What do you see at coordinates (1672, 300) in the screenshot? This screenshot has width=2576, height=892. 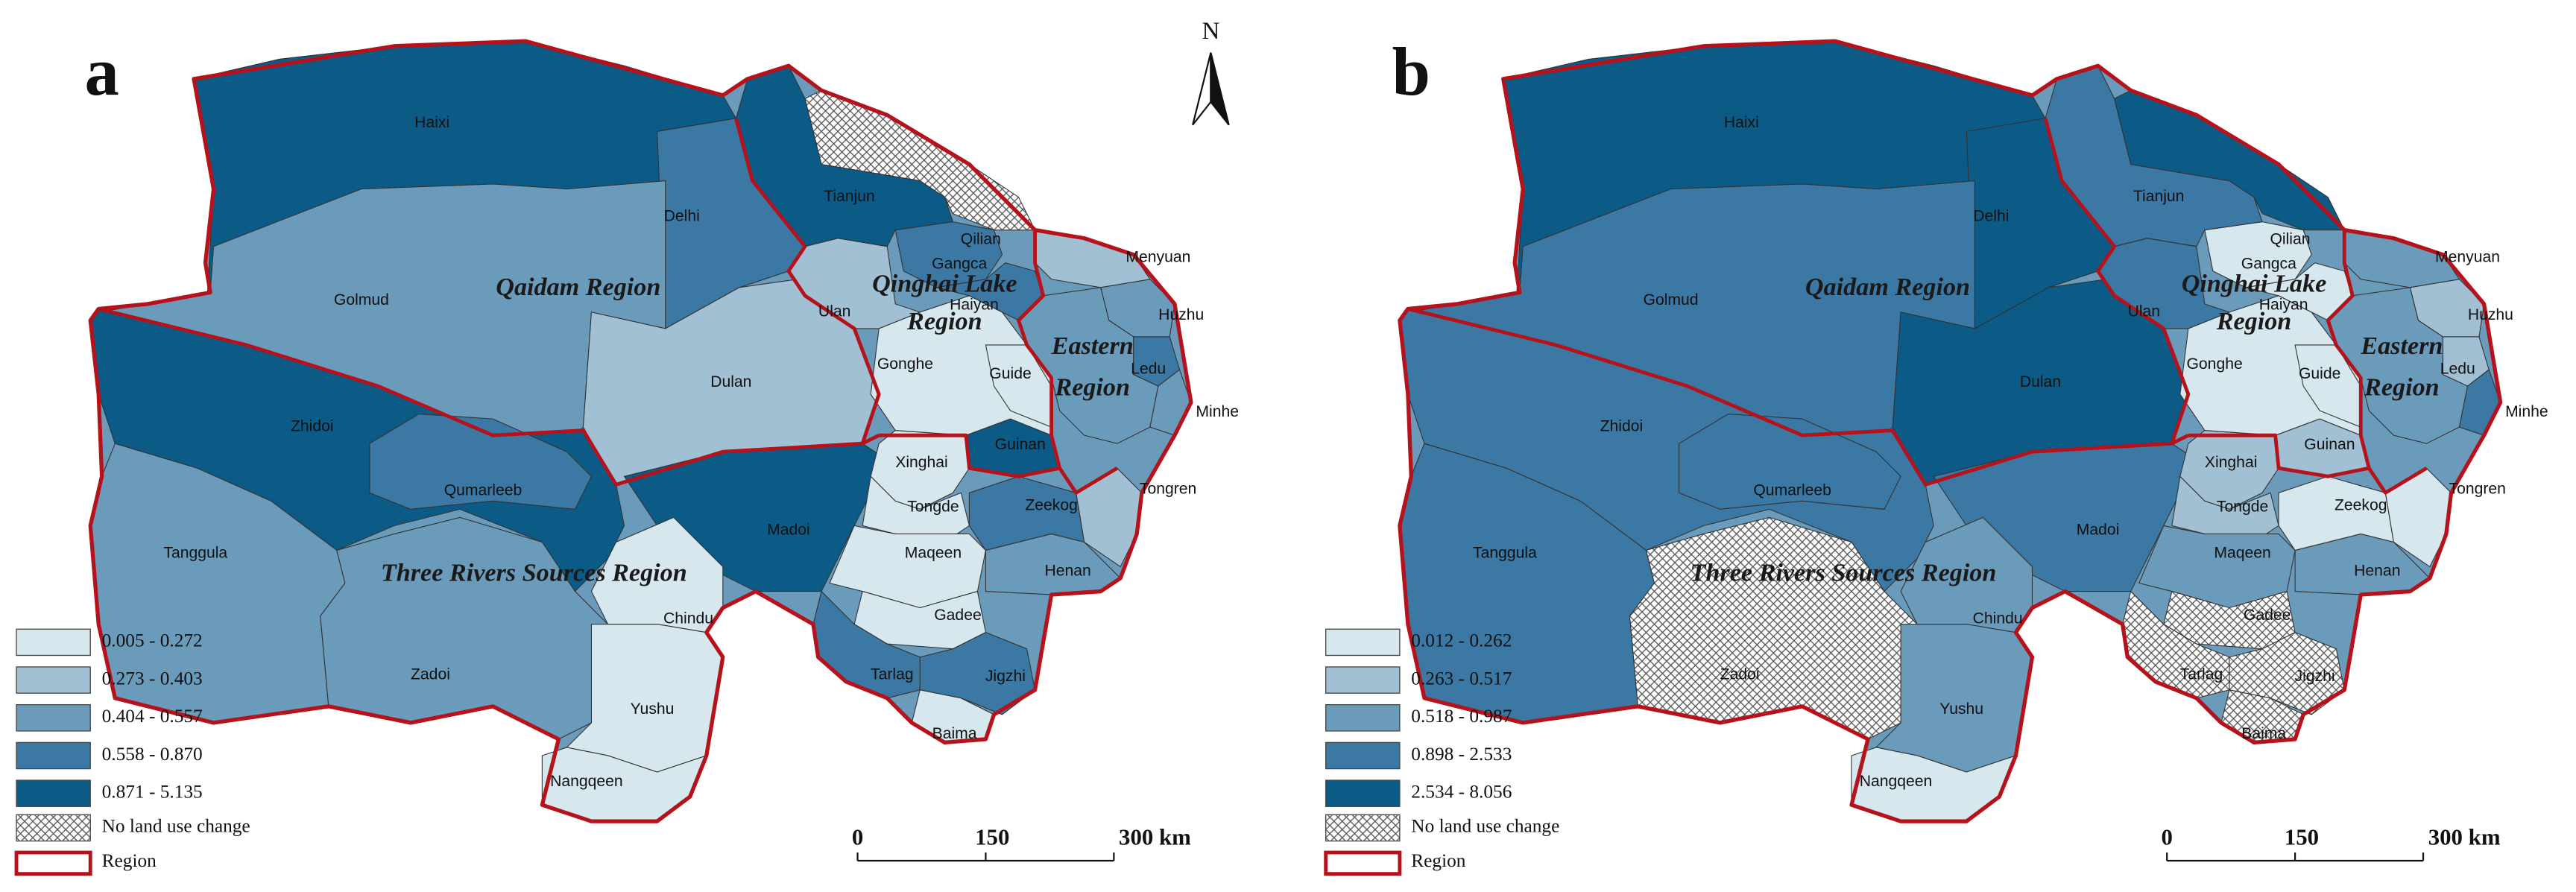 I see `county-label: Golmud` at bounding box center [1672, 300].